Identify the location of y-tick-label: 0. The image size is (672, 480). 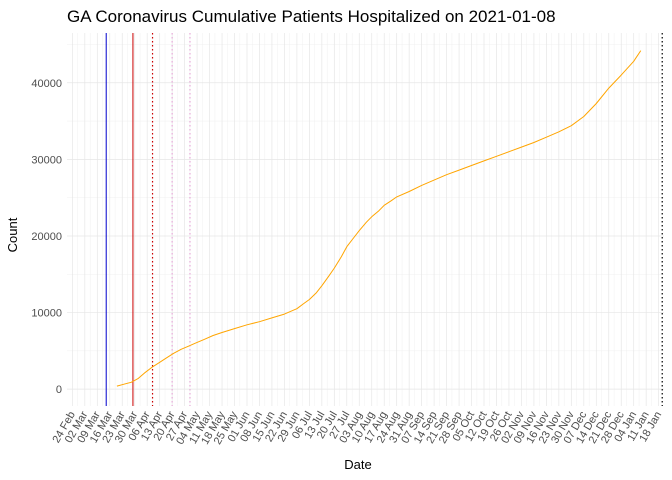
(59, 390).